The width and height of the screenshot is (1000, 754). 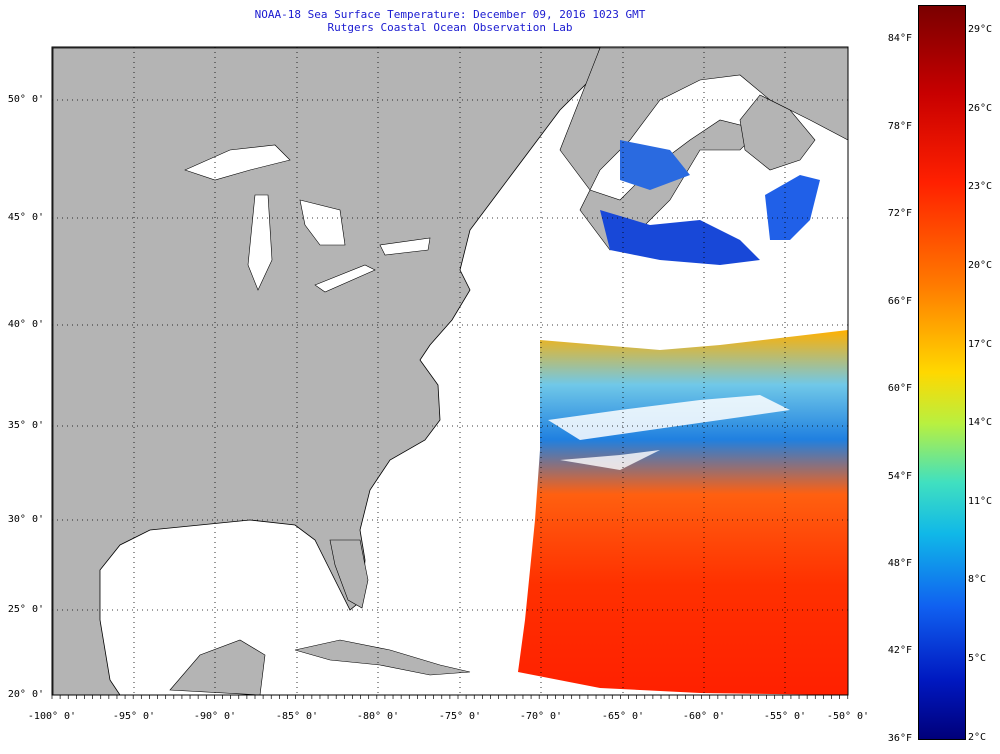 What do you see at coordinates (25, 217) in the screenshot?
I see `latitude-label: 45° 0'` at bounding box center [25, 217].